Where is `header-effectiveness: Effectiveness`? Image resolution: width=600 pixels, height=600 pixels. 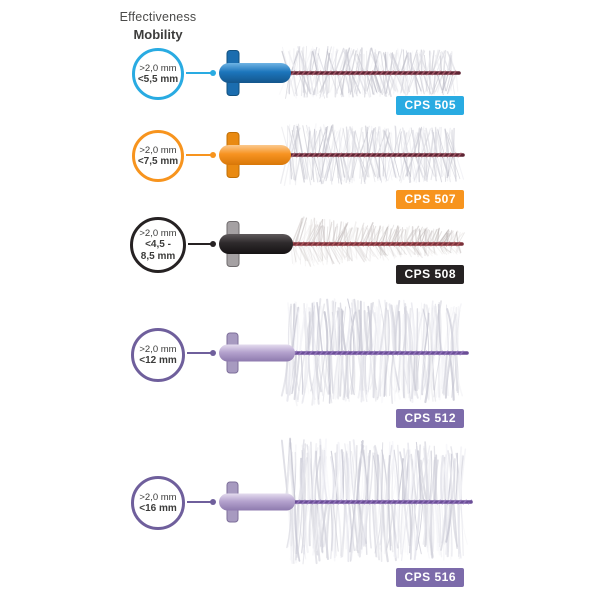
header-effectiveness: Effectiveness is located at coordinates (158, 17).